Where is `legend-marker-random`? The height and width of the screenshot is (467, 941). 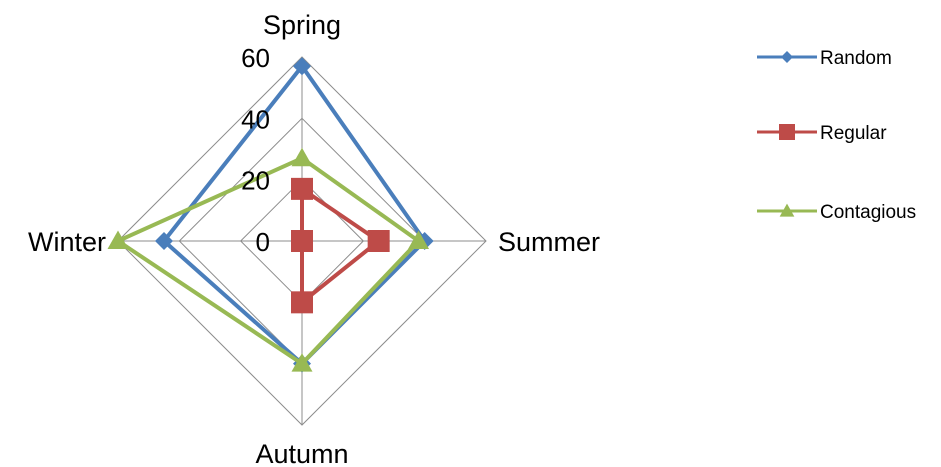
legend-marker-random is located at coordinates (787, 57).